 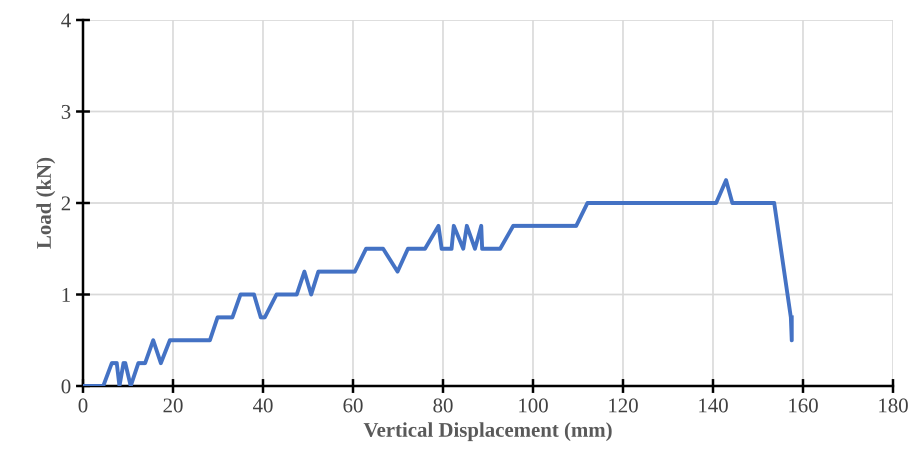 What do you see at coordinates (66, 21) in the screenshot?
I see `y-tick-label: 4` at bounding box center [66, 21].